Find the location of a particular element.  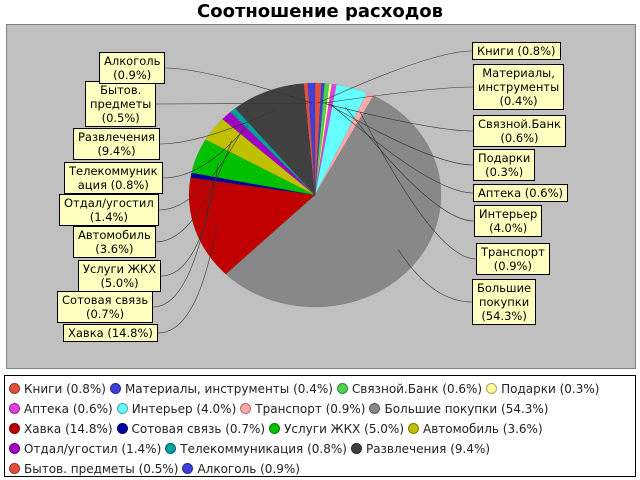

legend-label: Бытов. предметы (0.5%) is located at coordinates (101, 469).